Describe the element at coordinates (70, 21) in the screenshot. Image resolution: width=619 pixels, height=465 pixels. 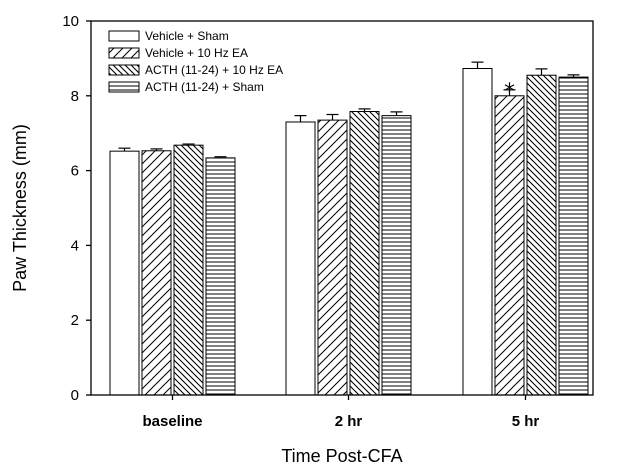
I see `y-tick-label: 10` at that location.